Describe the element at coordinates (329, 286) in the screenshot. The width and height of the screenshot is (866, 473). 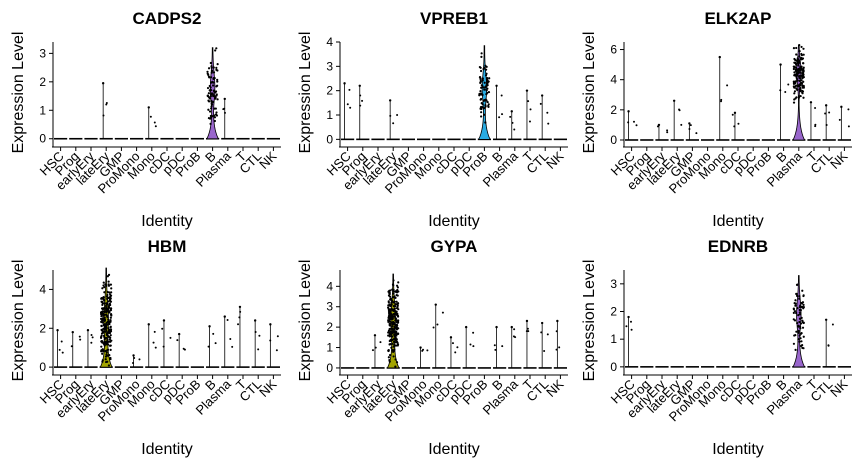
I see `y-tick-label: 4` at that location.